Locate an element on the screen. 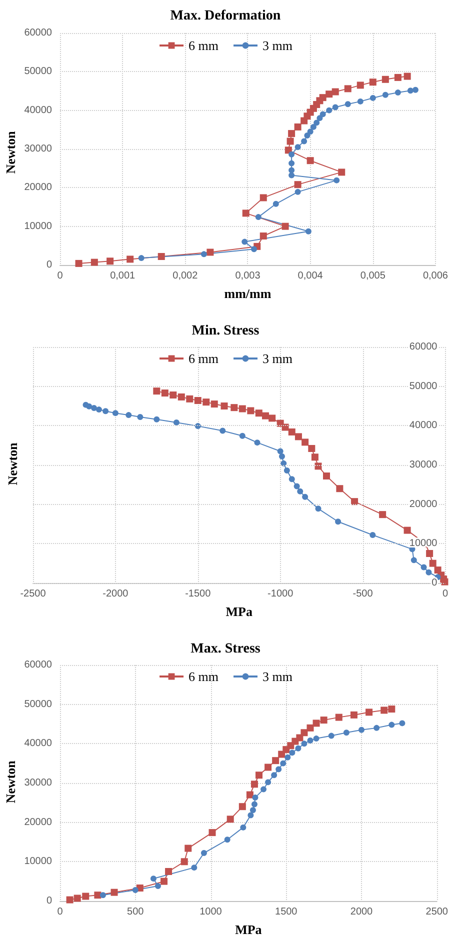 The height and width of the screenshot is (941, 451). x-tick-label: 0,002 is located at coordinates (185, 276).